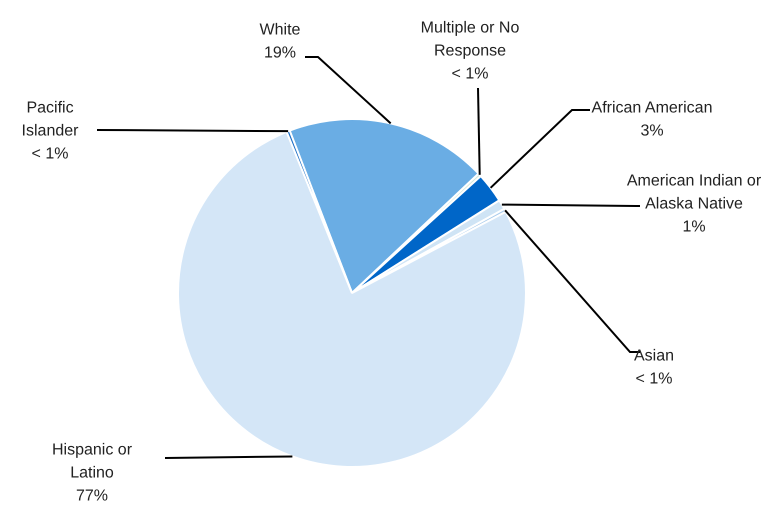  Describe the element at coordinates (92, 461) in the screenshot. I see `slice-label: Hispanic or Latino` at that location.